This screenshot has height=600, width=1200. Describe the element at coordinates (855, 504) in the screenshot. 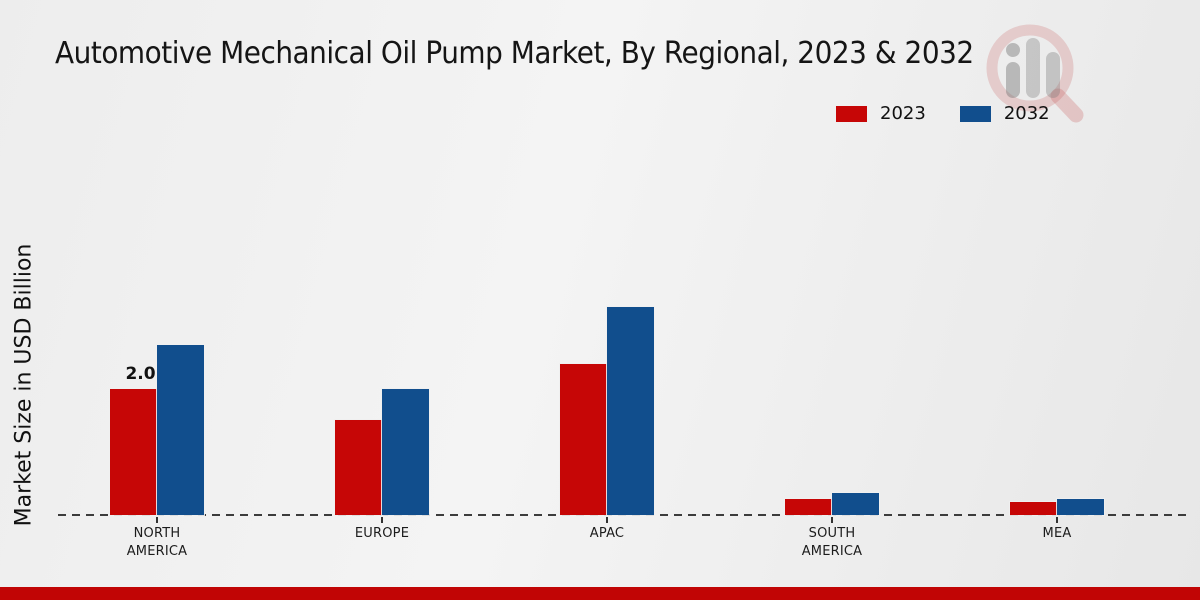

I see `bar-2032-south-america` at that location.